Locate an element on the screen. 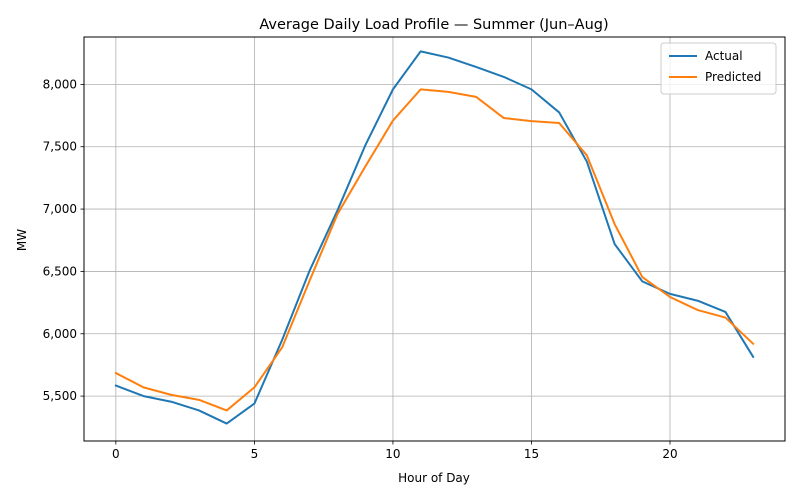  x-axis-ticks: 0 5 10 15 20 is located at coordinates (395, 451).